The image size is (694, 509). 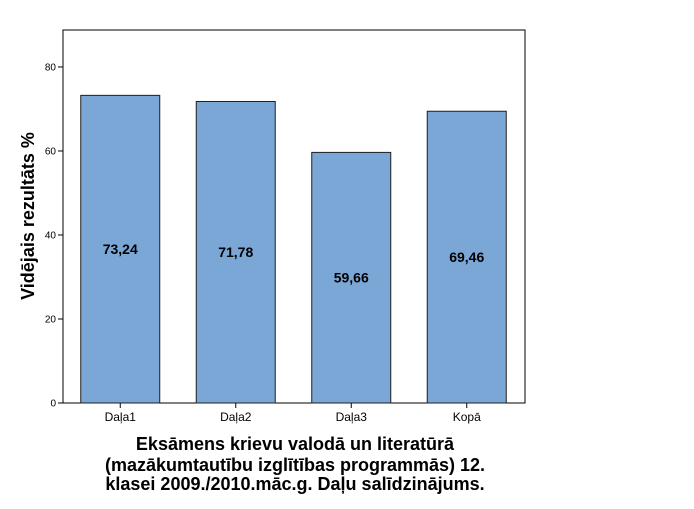 What do you see at coordinates (28, 216) in the screenshot?
I see `y-axis-label: Vidējais rezultāts %` at bounding box center [28, 216].